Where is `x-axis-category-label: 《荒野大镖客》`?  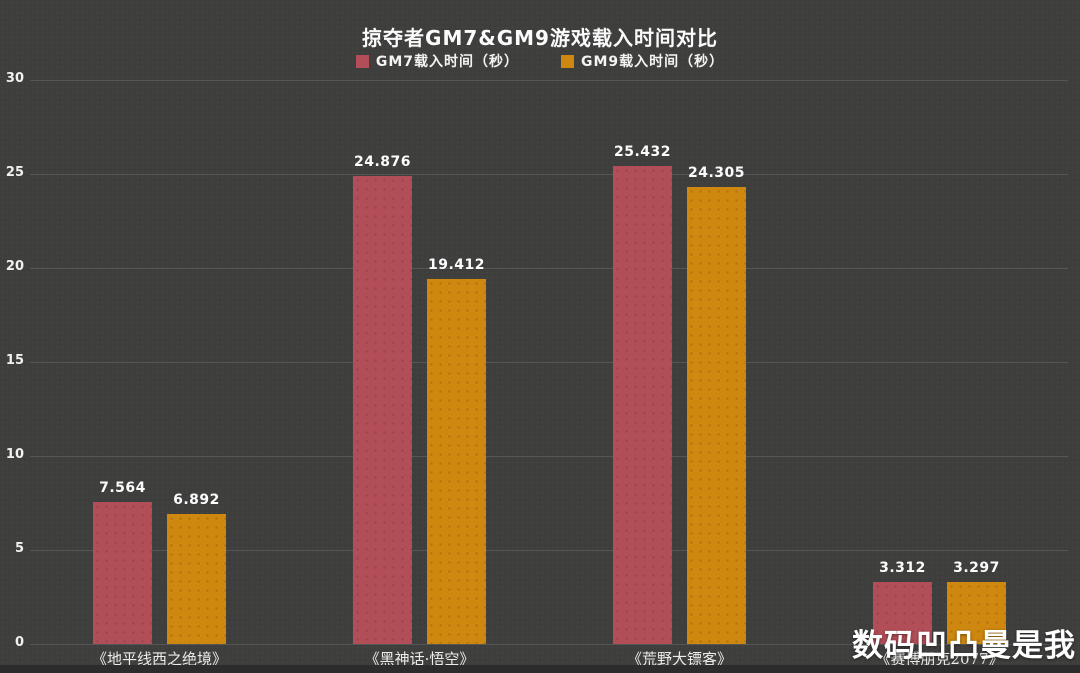
x-axis-category-label: 《荒野大镖客》 is located at coordinates (679, 659).